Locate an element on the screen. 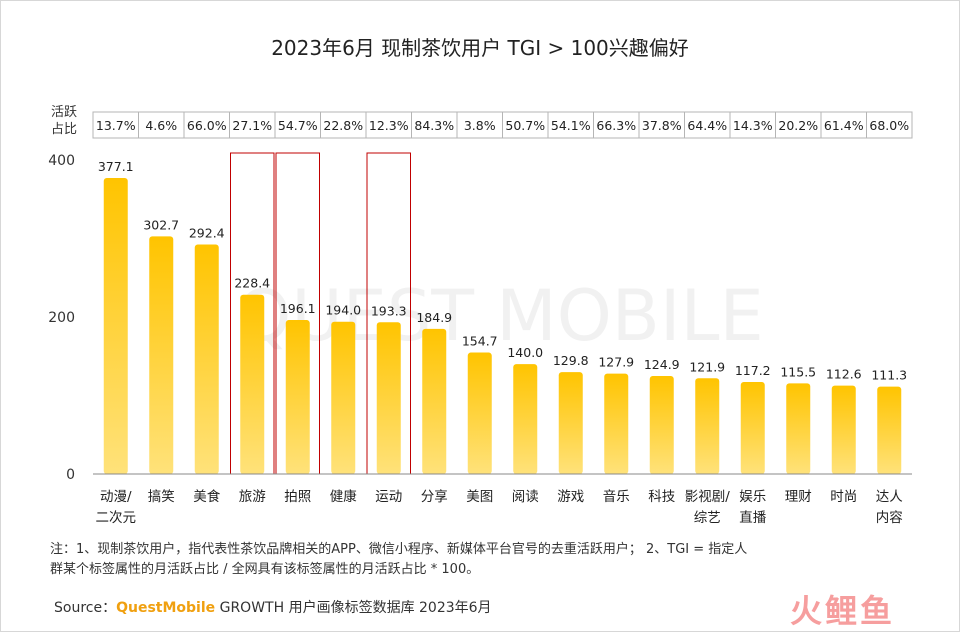 The height and width of the screenshot is (632, 960). activity-cell: 50.7% is located at coordinates (525, 125).